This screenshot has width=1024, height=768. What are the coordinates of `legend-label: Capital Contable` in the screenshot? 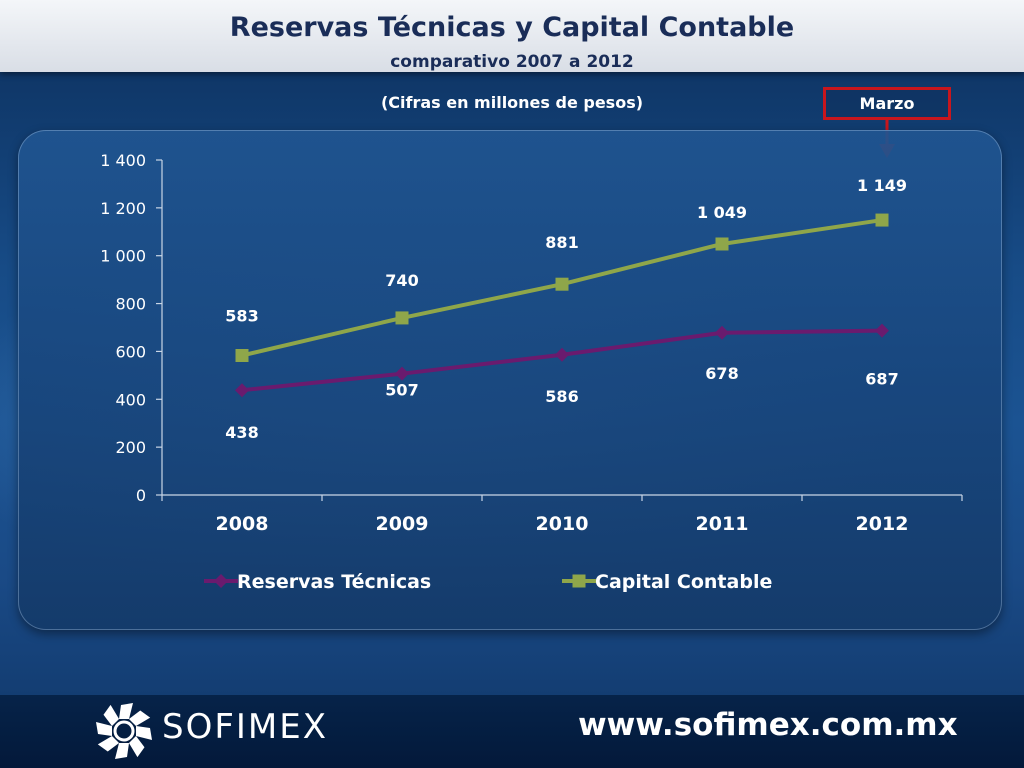 It's located at (683, 582).